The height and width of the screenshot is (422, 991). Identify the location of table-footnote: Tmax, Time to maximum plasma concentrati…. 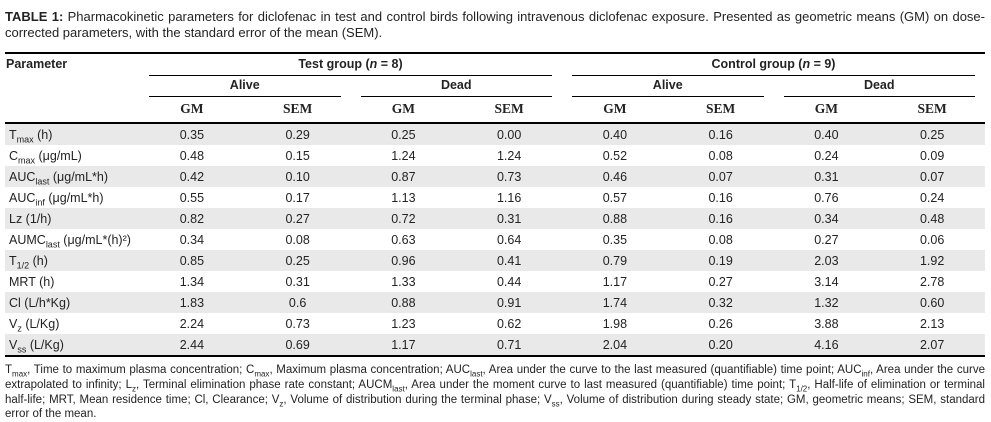
(495, 392).